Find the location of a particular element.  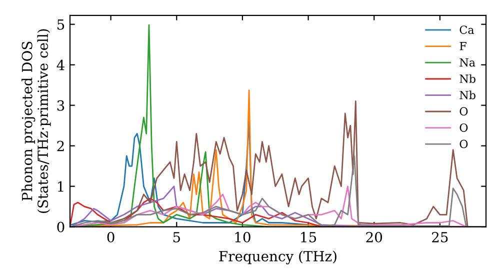

x-tick-label: 0 is located at coordinates (110, 237).